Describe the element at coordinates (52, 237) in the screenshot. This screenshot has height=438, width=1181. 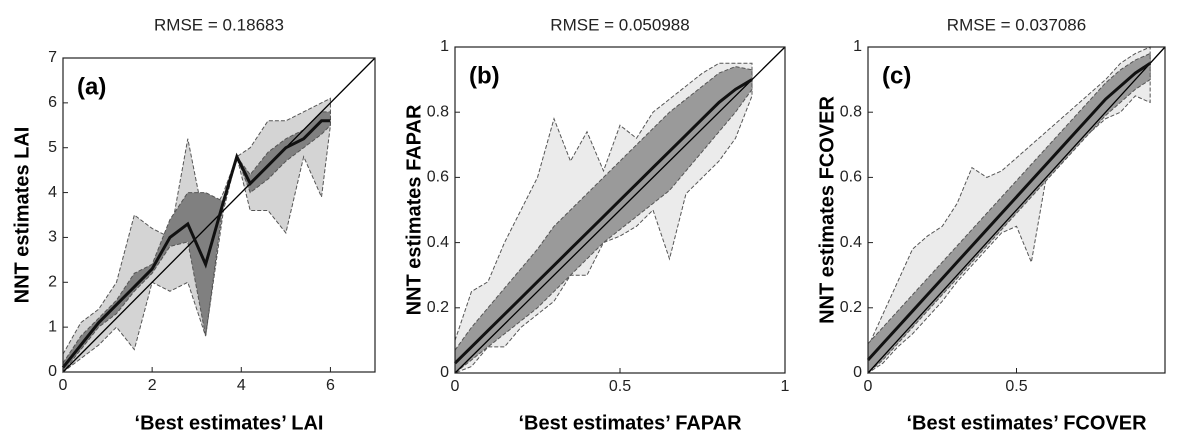
I see `y-tick-label: 3` at that location.